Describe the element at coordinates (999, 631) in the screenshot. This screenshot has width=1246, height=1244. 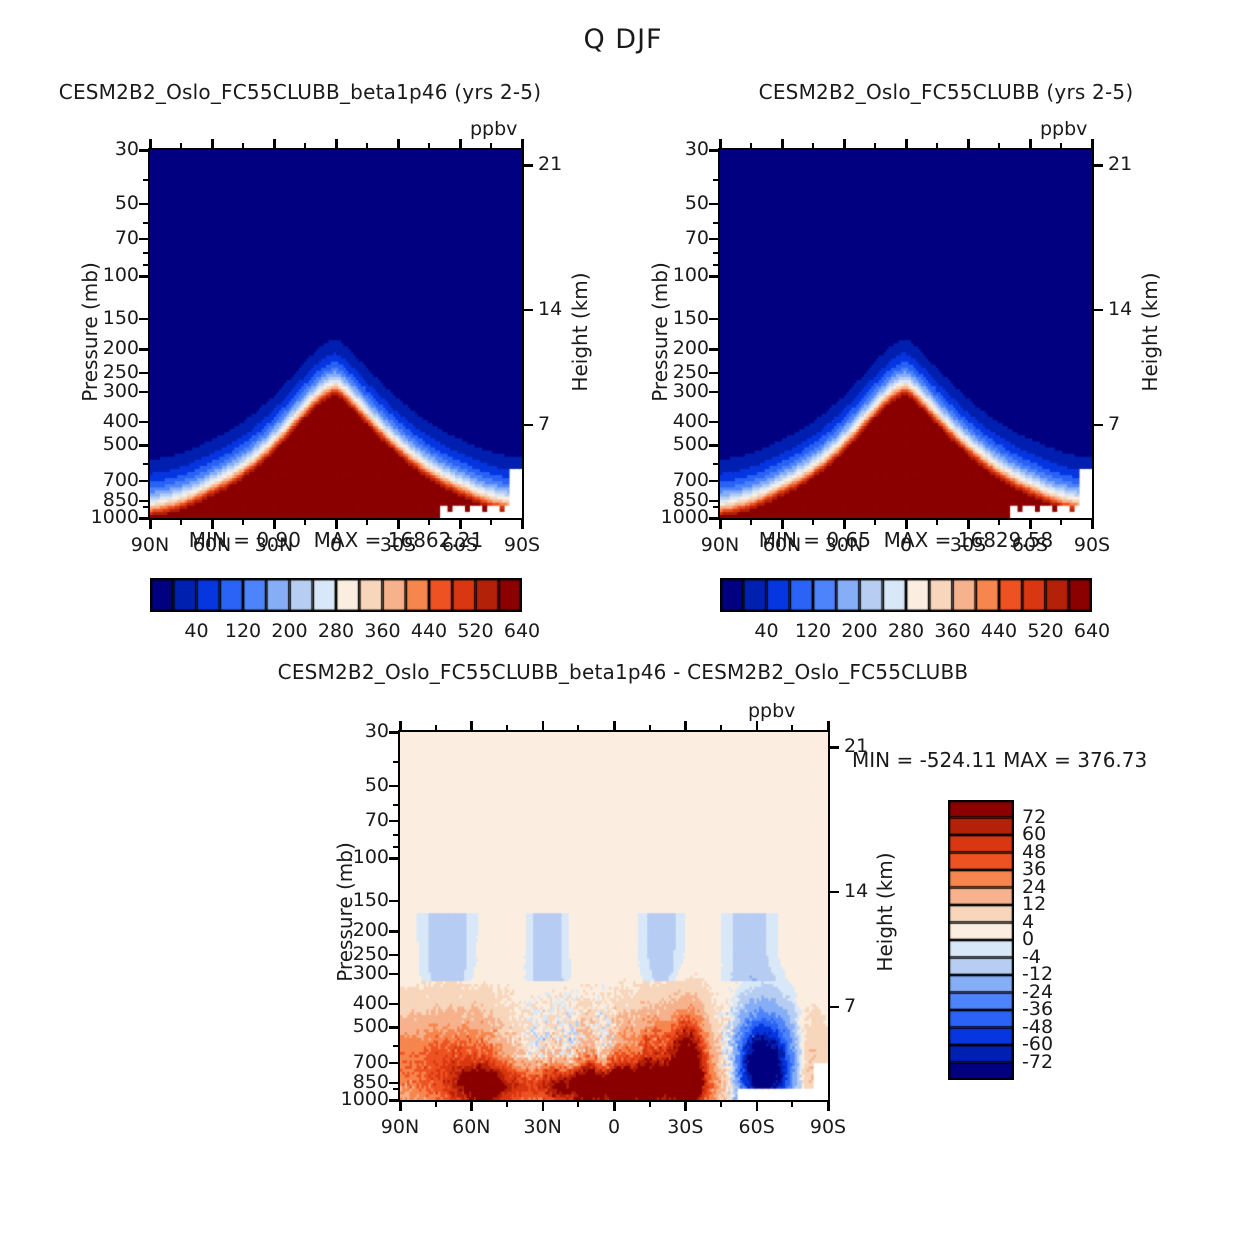
I see `colorbar-tick-label: 440` at that location.